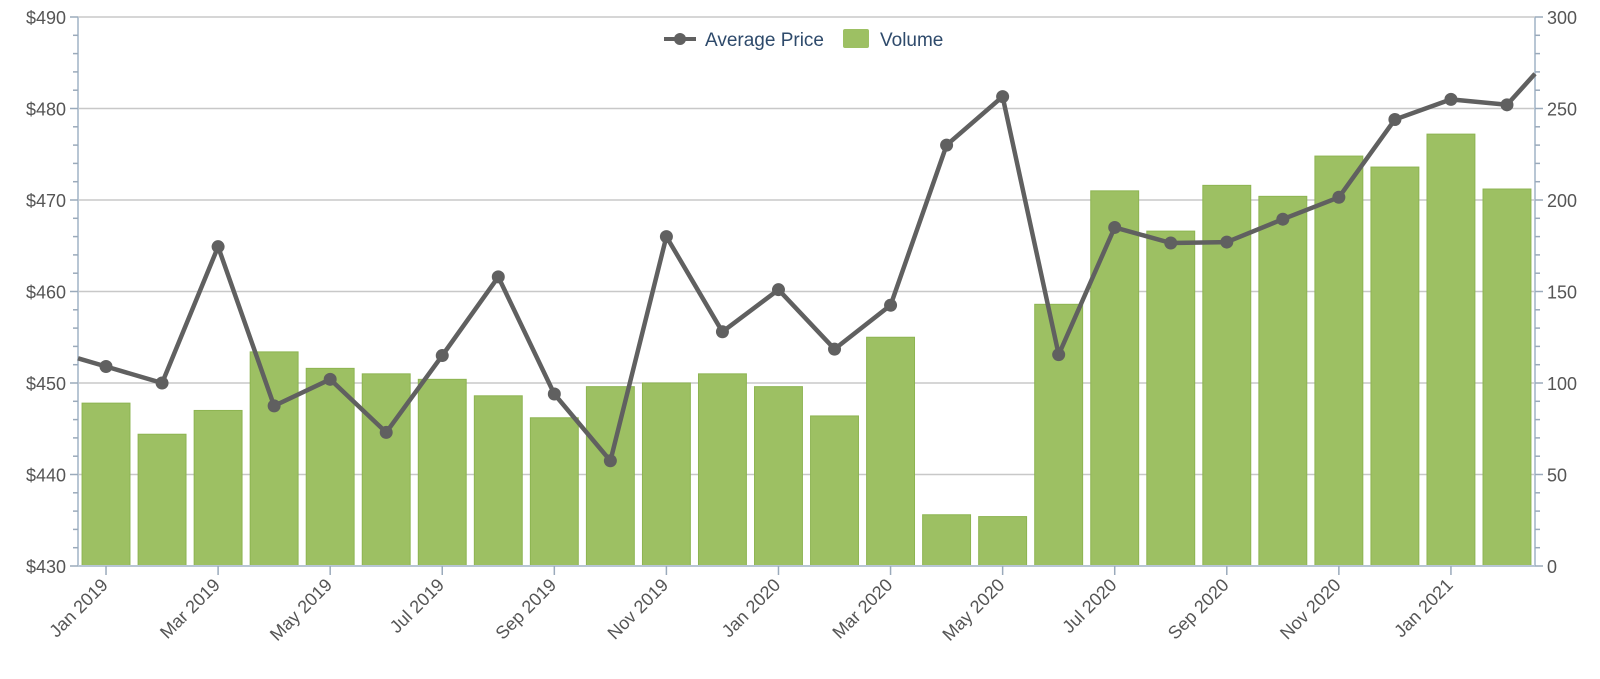  What do you see at coordinates (46, 201) in the screenshot?
I see `y-left-tick-label: $470` at bounding box center [46, 201].